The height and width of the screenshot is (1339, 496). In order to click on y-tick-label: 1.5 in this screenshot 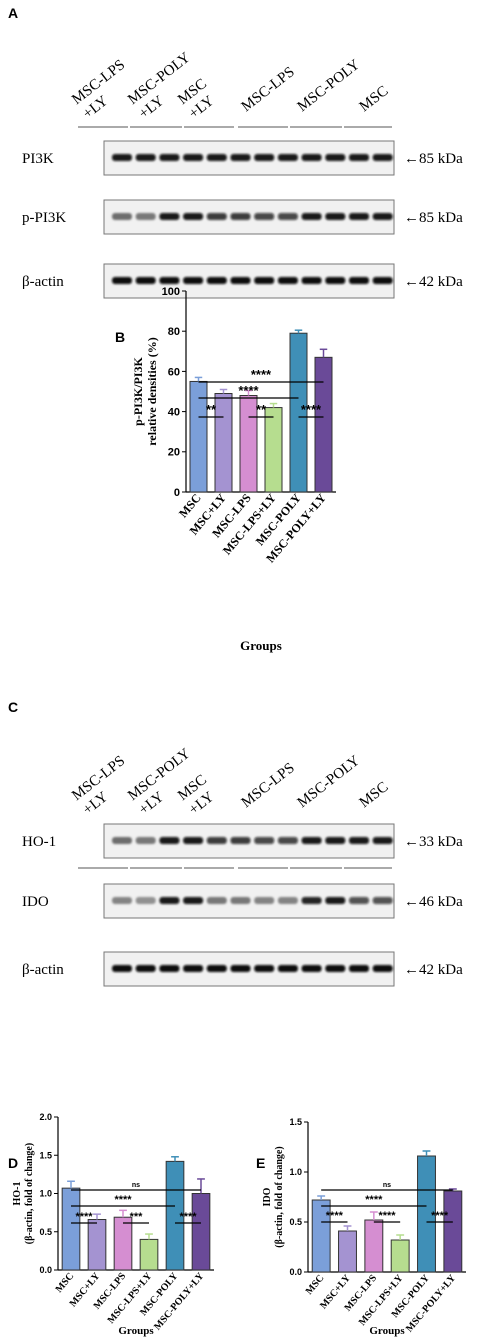, I will do `click(295, 1122)`.